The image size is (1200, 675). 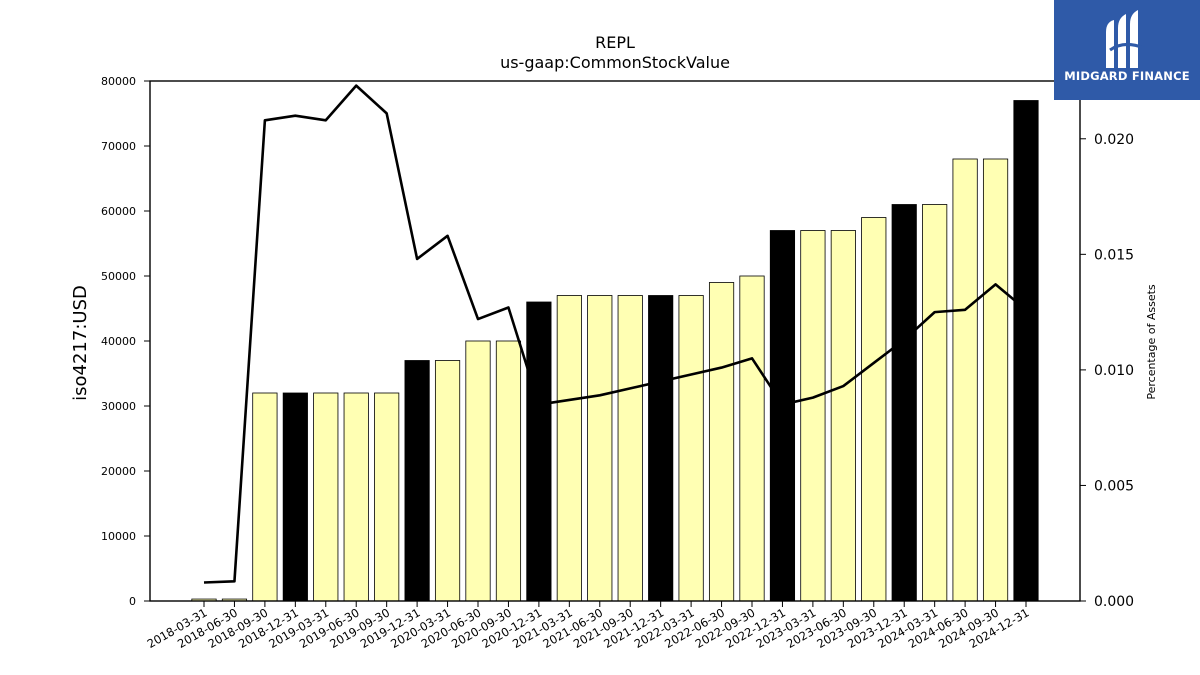 I want to click on midgard-logo-icon, so click(x=1125, y=39).